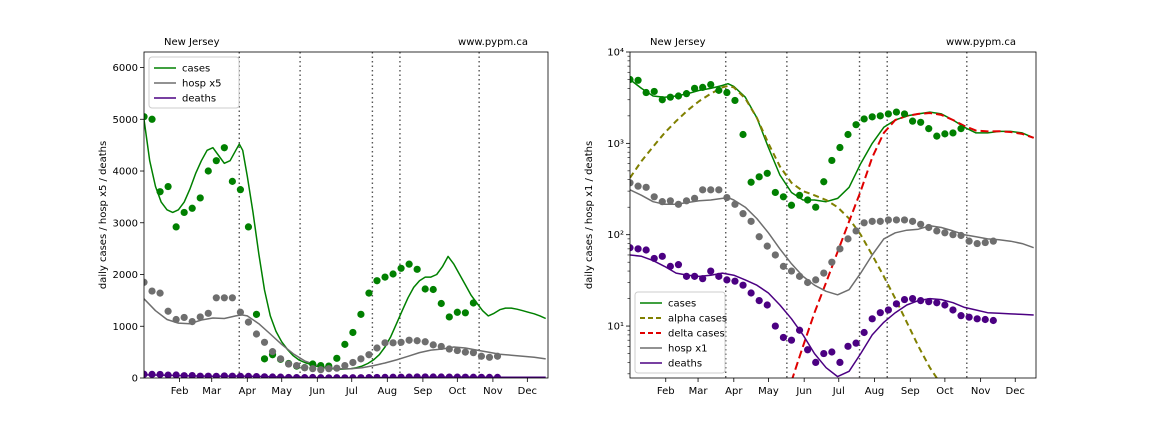 This screenshot has height=432, width=1152. I want to click on legend: cases hosp x5 deaths, so click(194, 82).